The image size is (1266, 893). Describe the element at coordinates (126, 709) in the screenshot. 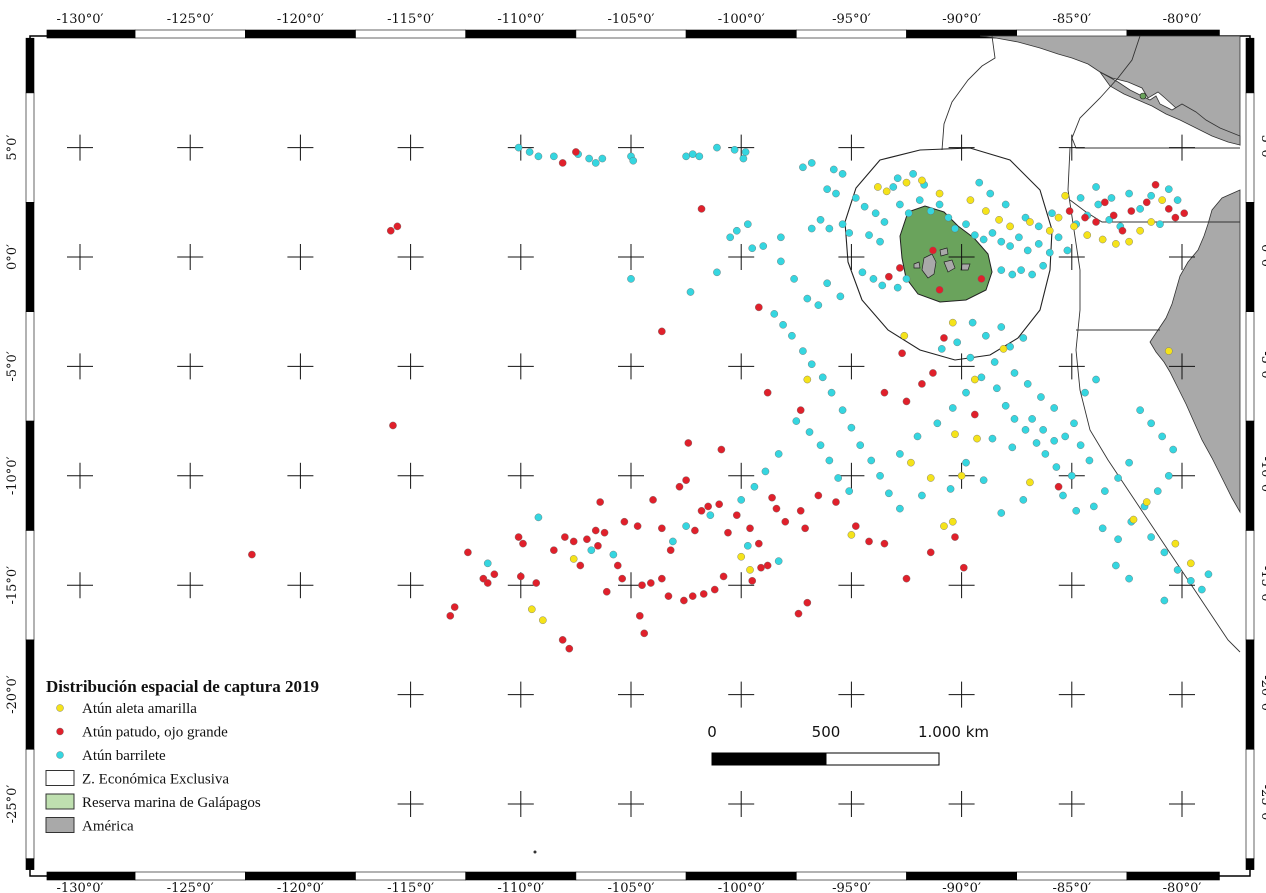

I see `legend-item: Atún aleta amarilla` at that location.